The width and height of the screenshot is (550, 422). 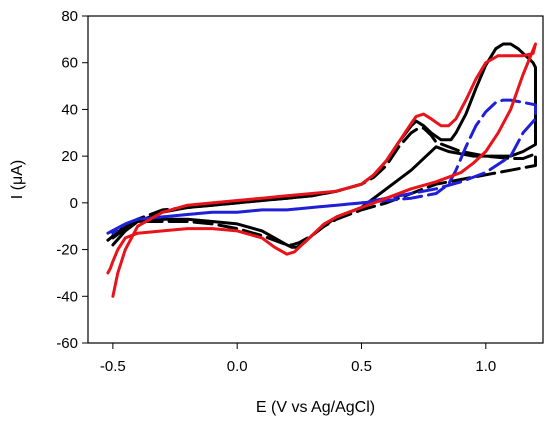 What do you see at coordinates (361, 366) in the screenshot?
I see `x-tick-label: 0.5` at bounding box center [361, 366].